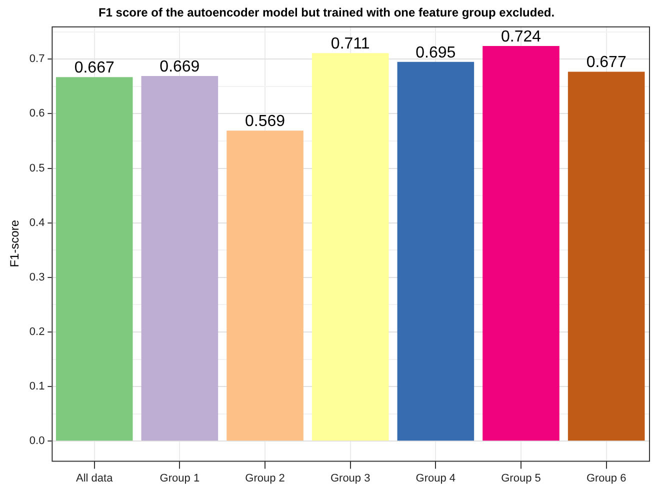  Describe the element at coordinates (37, 386) in the screenshot. I see `y-tick-label: 0.1` at that location.